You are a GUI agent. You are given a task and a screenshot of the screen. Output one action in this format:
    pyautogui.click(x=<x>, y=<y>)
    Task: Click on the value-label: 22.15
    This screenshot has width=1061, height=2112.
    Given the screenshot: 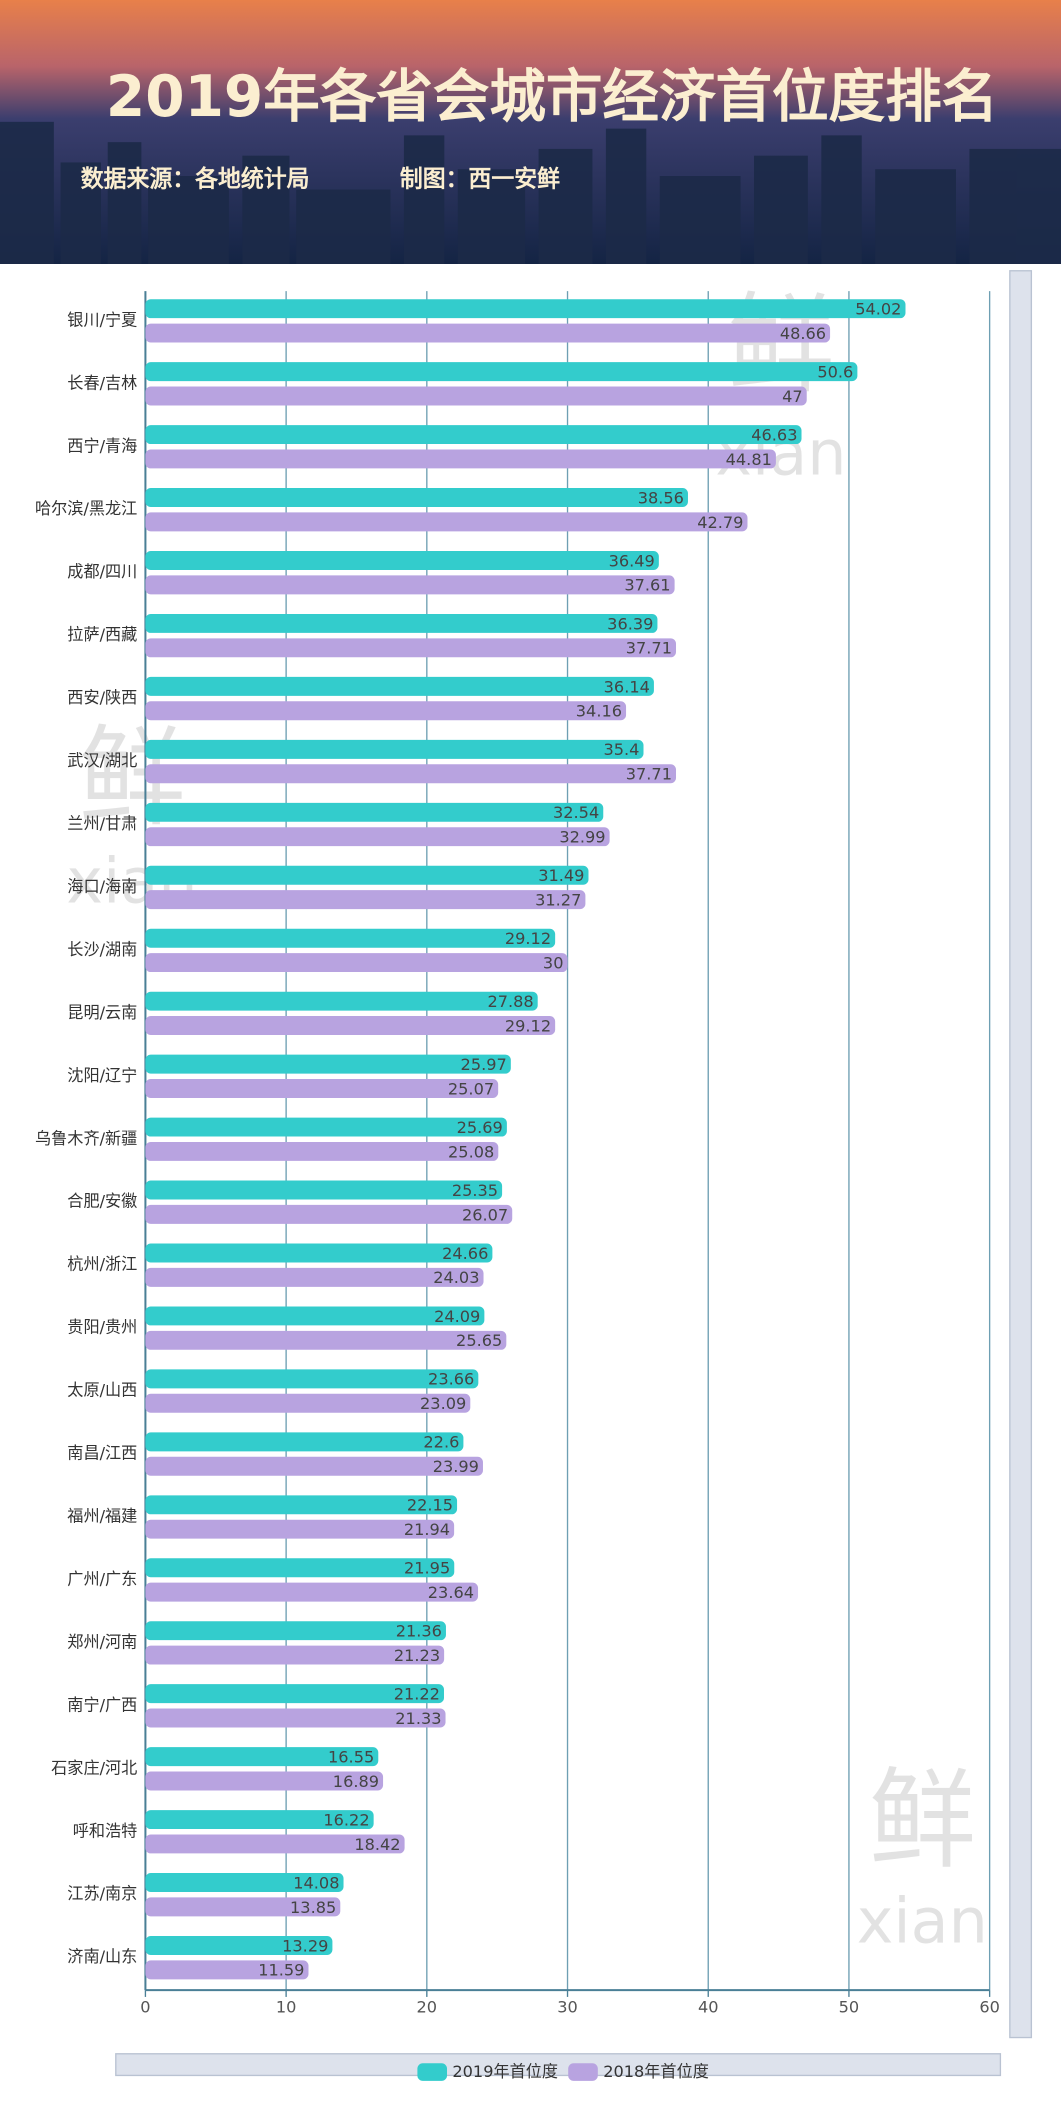 What is the action you would take?
    pyautogui.click(x=430, y=1505)
    